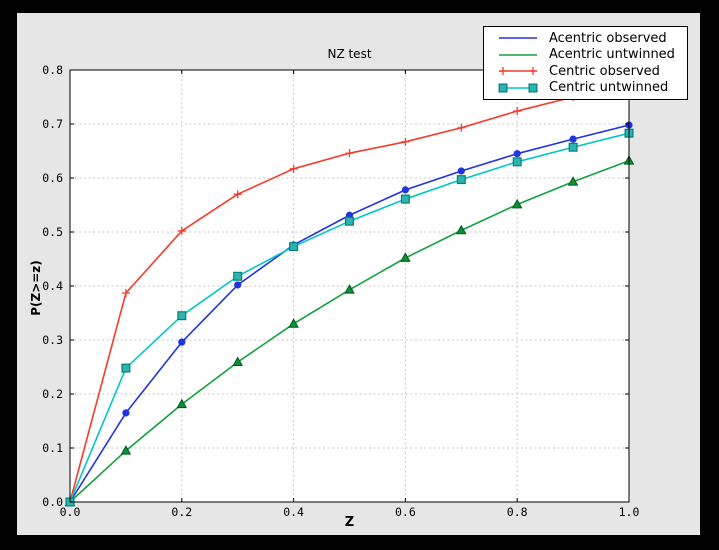 Image resolution: width=719 pixels, height=550 pixels. Describe the element at coordinates (52, 286) in the screenshot. I see `y-tick-label: 0.4` at that location.